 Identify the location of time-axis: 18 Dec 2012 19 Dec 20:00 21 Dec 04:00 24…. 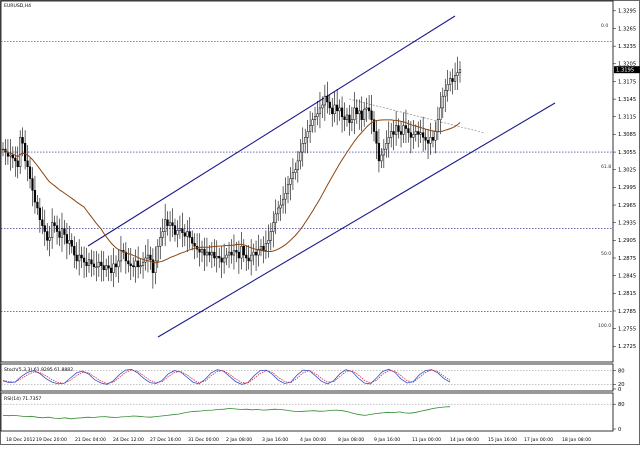
(298, 440).